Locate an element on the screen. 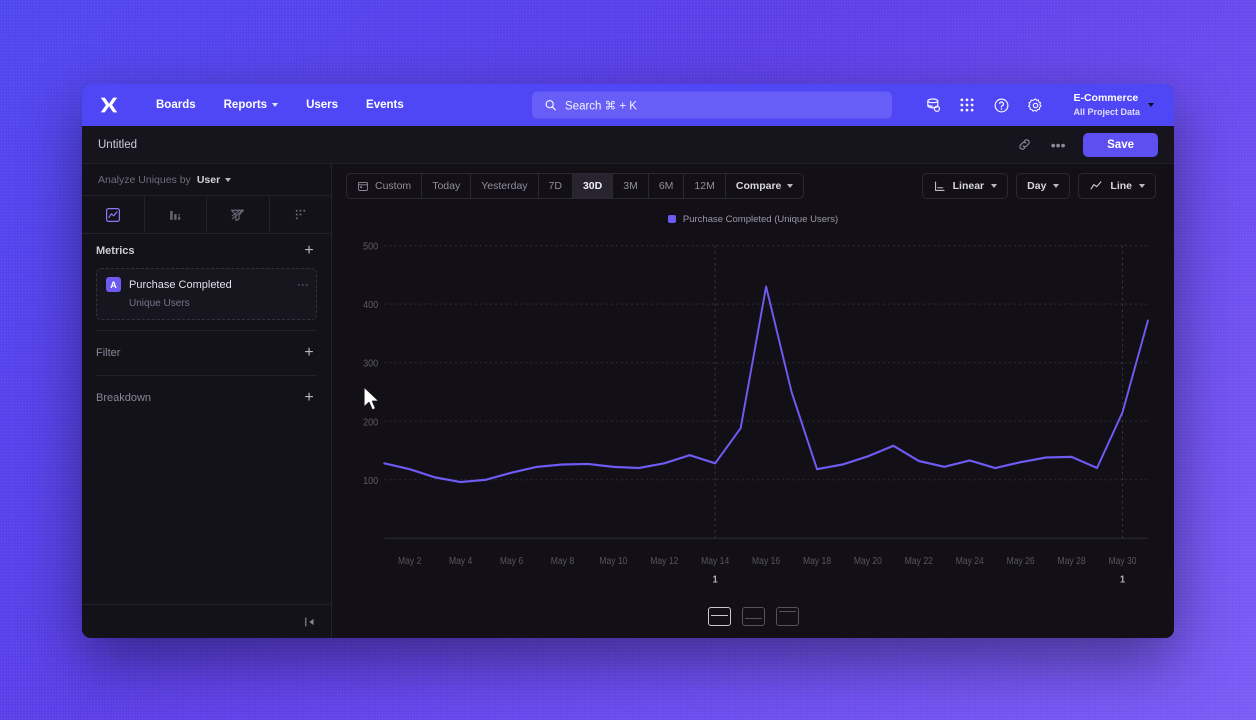  project-subtitle: All Project Data is located at coordinates (1106, 111).